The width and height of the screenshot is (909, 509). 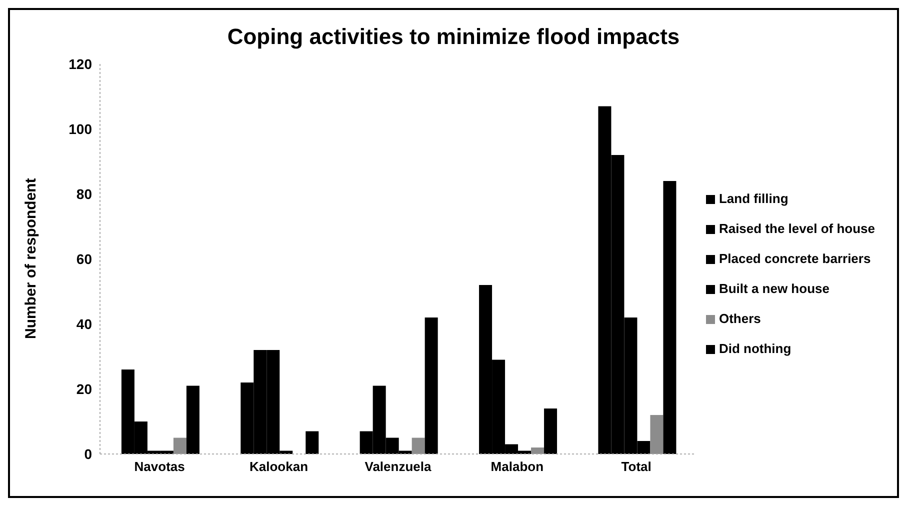 What do you see at coordinates (159, 466) in the screenshot?
I see `x-tick-label: Navotas` at bounding box center [159, 466].